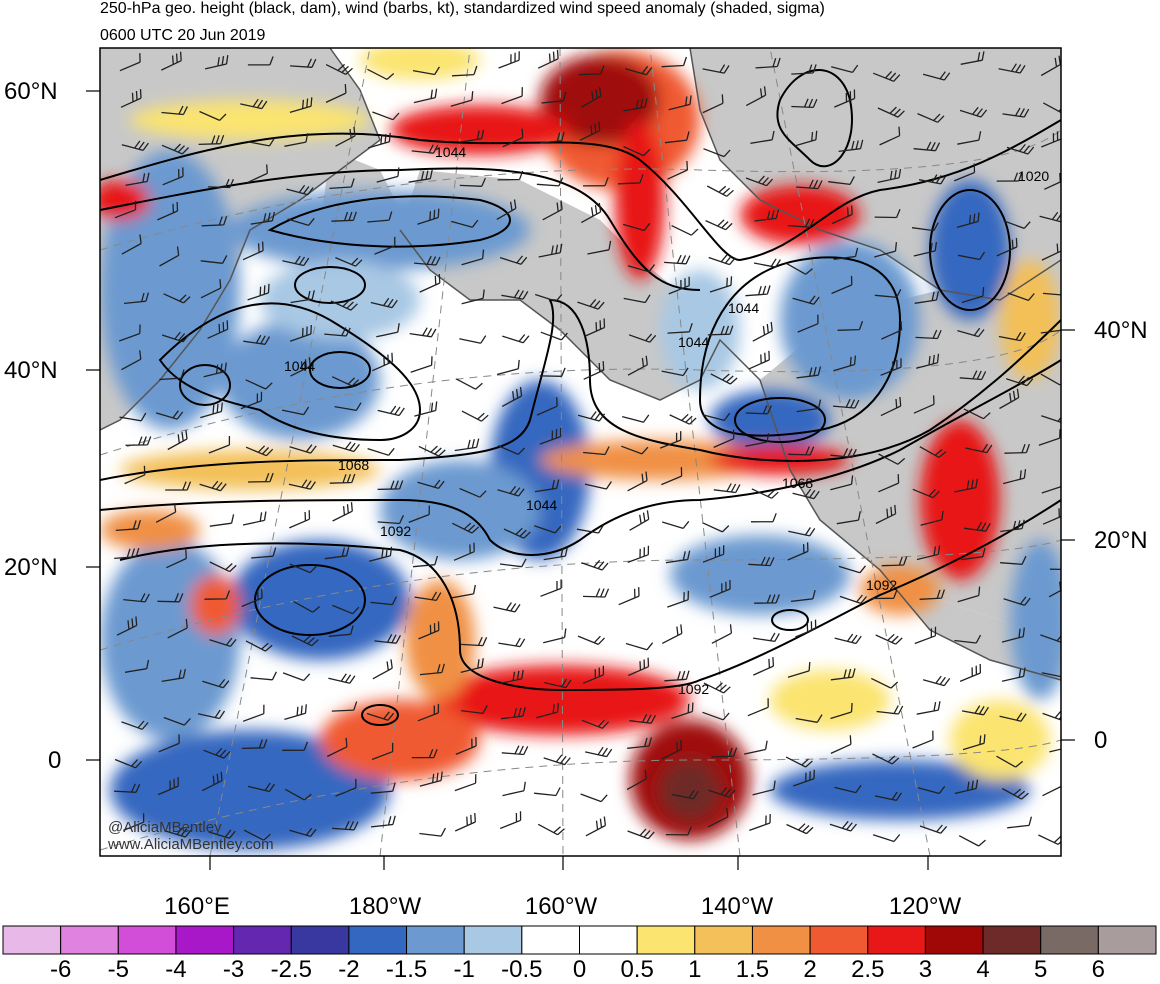 The image size is (1160, 984). What do you see at coordinates (1101, 740) in the screenshot?
I see `lat-label-right: 0` at bounding box center [1101, 740].